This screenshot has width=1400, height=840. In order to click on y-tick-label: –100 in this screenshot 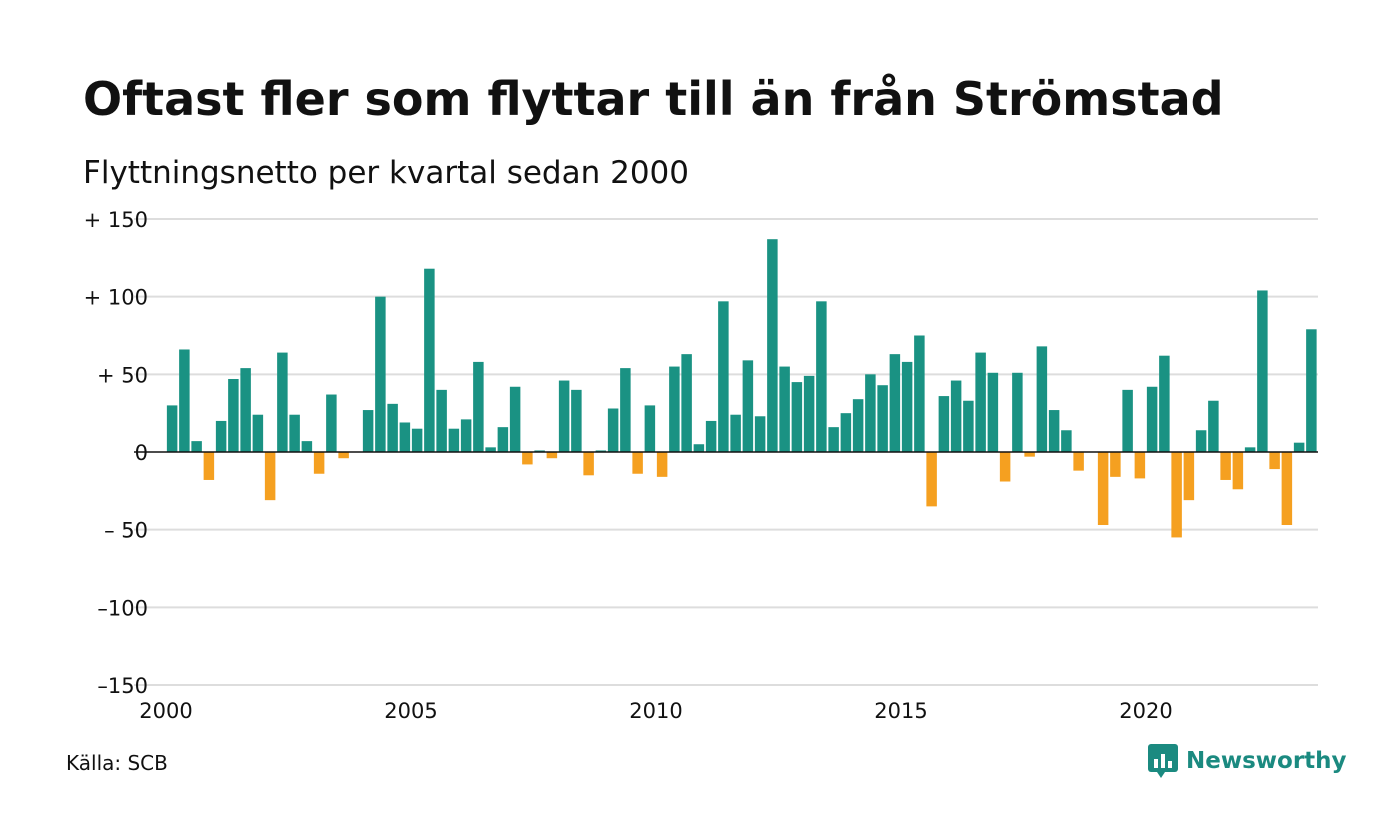, I will do `click(122, 608)`.